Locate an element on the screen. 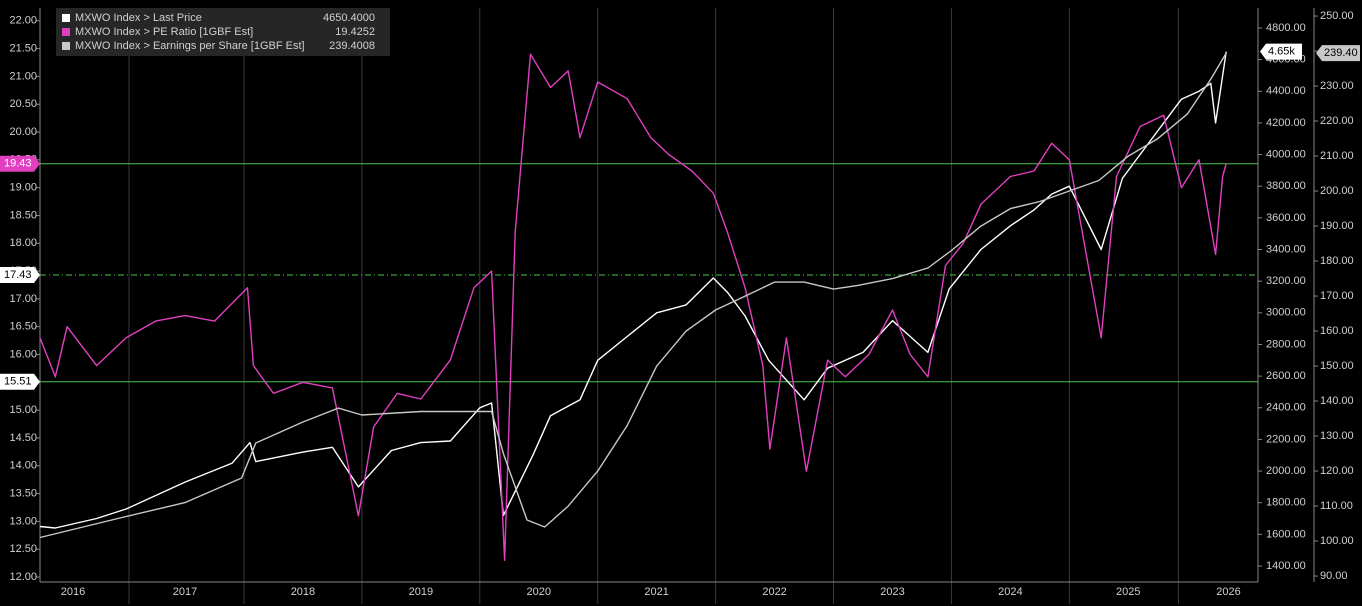 The width and height of the screenshot is (1362, 606). y3-tick-label: 220.00 is located at coordinates (1337, 121).